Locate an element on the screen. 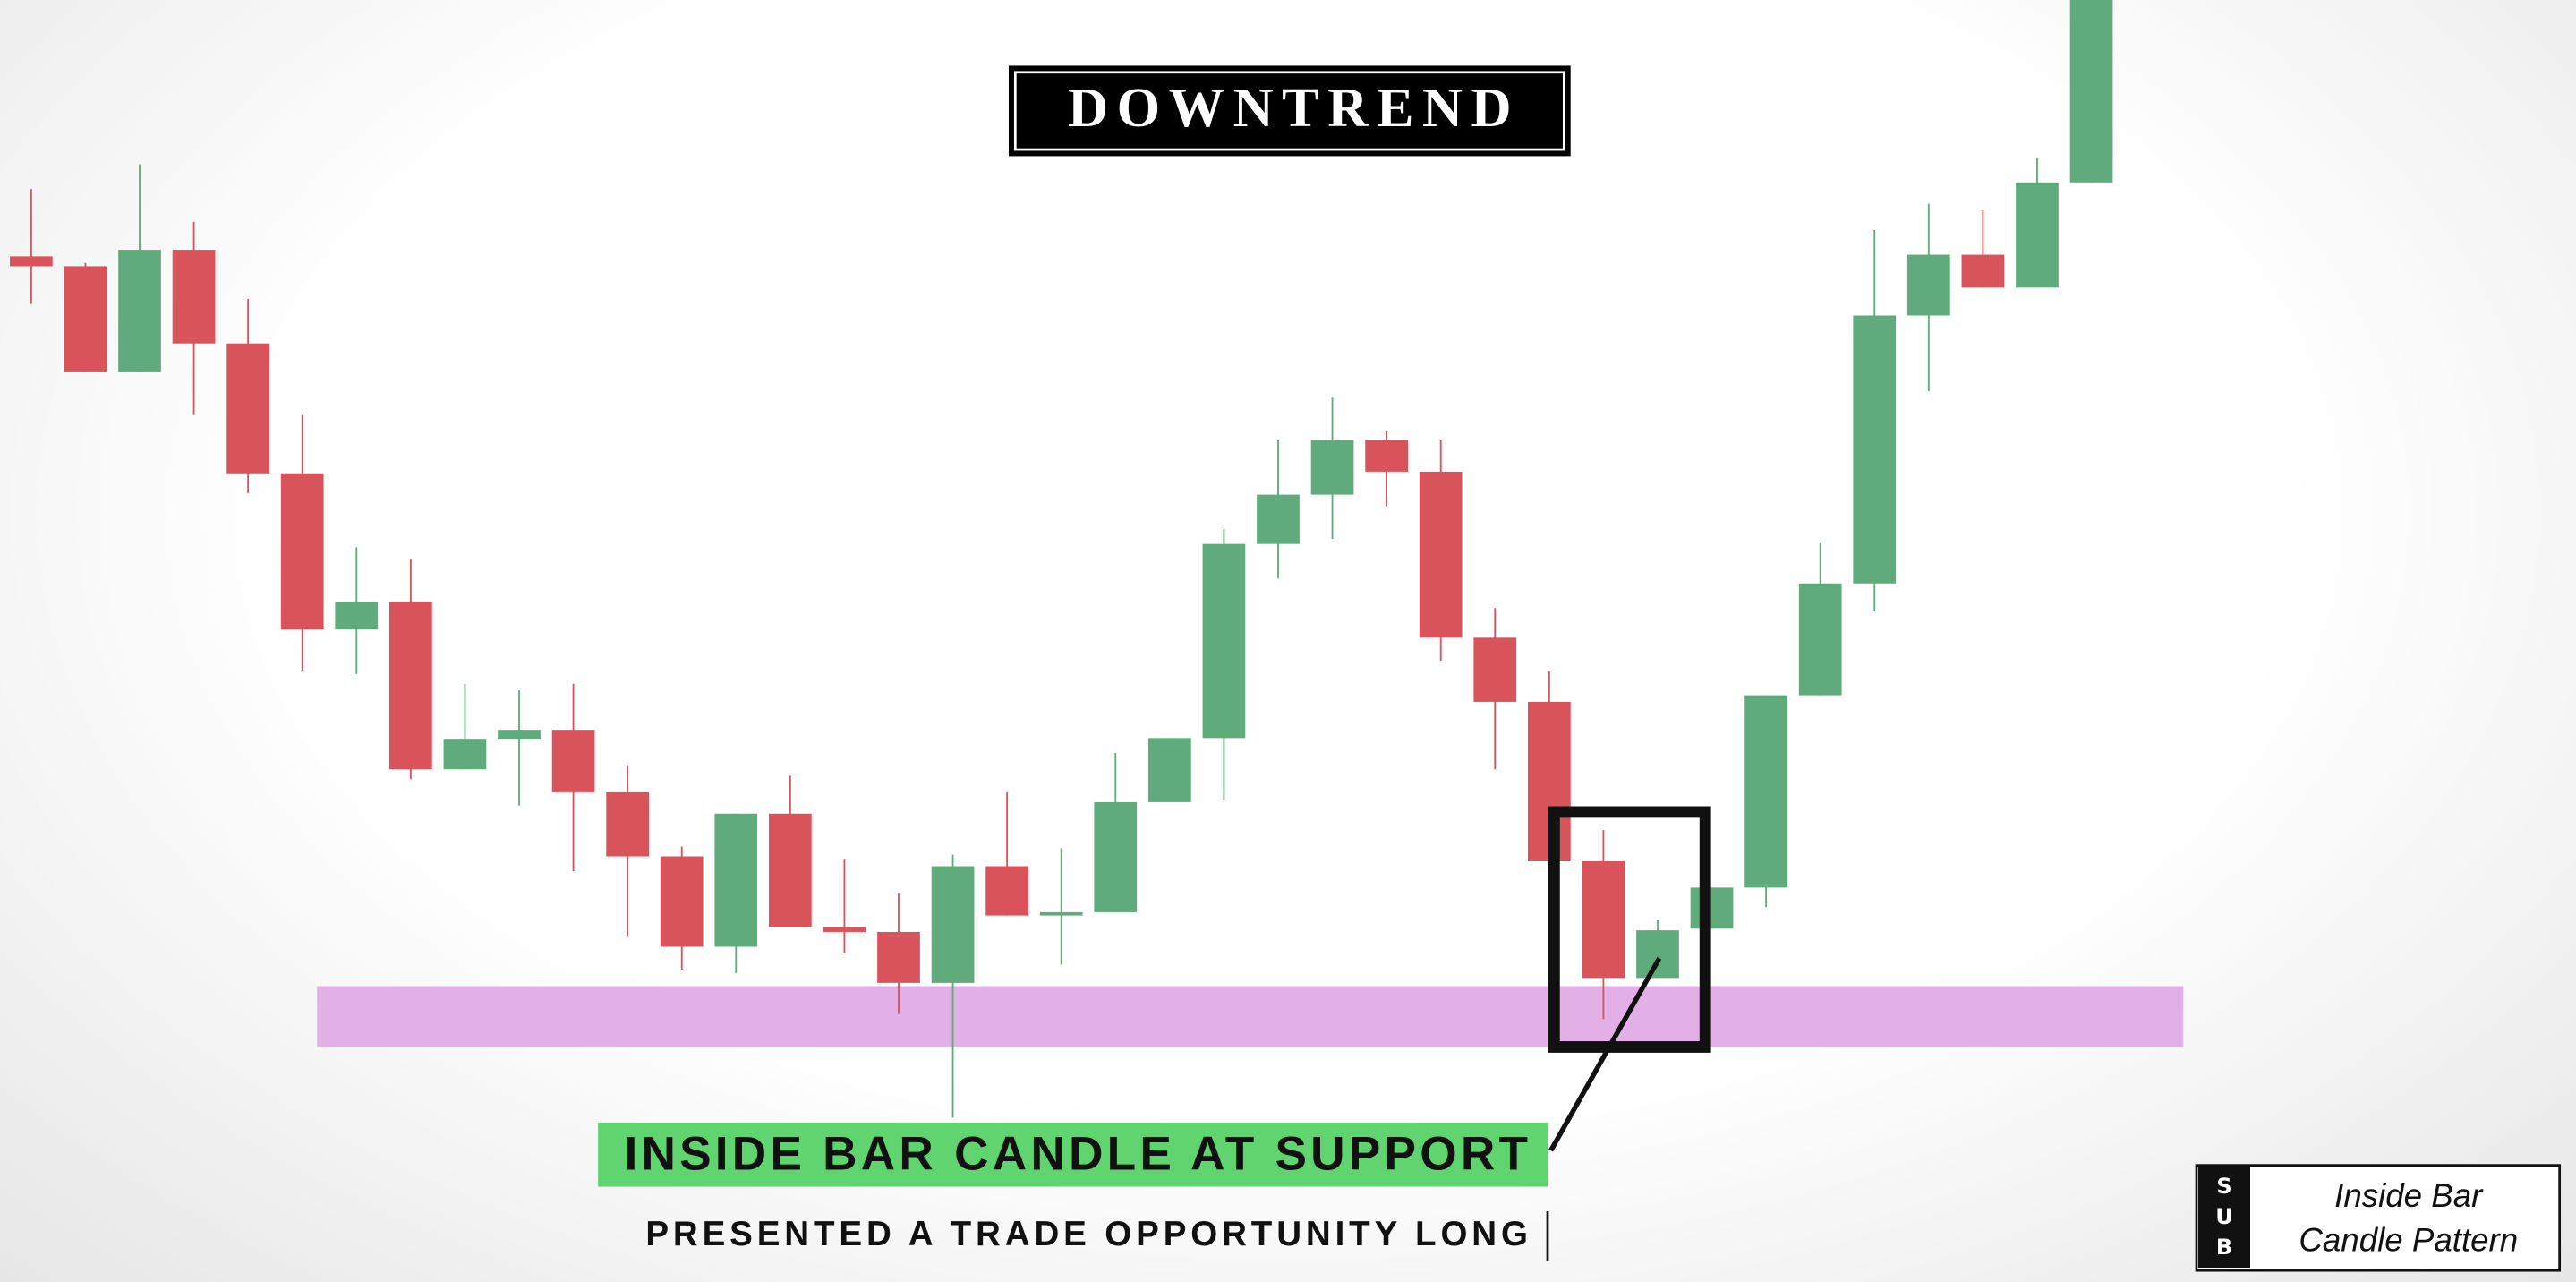  badge-line: Inside Bar is located at coordinates (2409, 1195).